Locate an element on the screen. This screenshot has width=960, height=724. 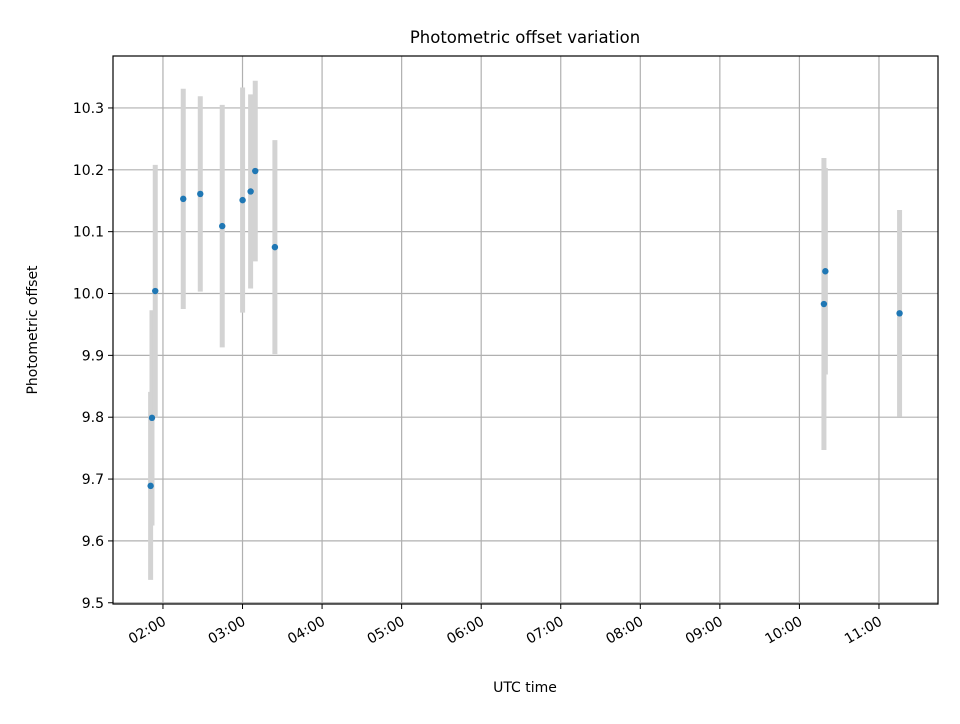
y-tick-label: 9.9 is located at coordinates (93, 356).